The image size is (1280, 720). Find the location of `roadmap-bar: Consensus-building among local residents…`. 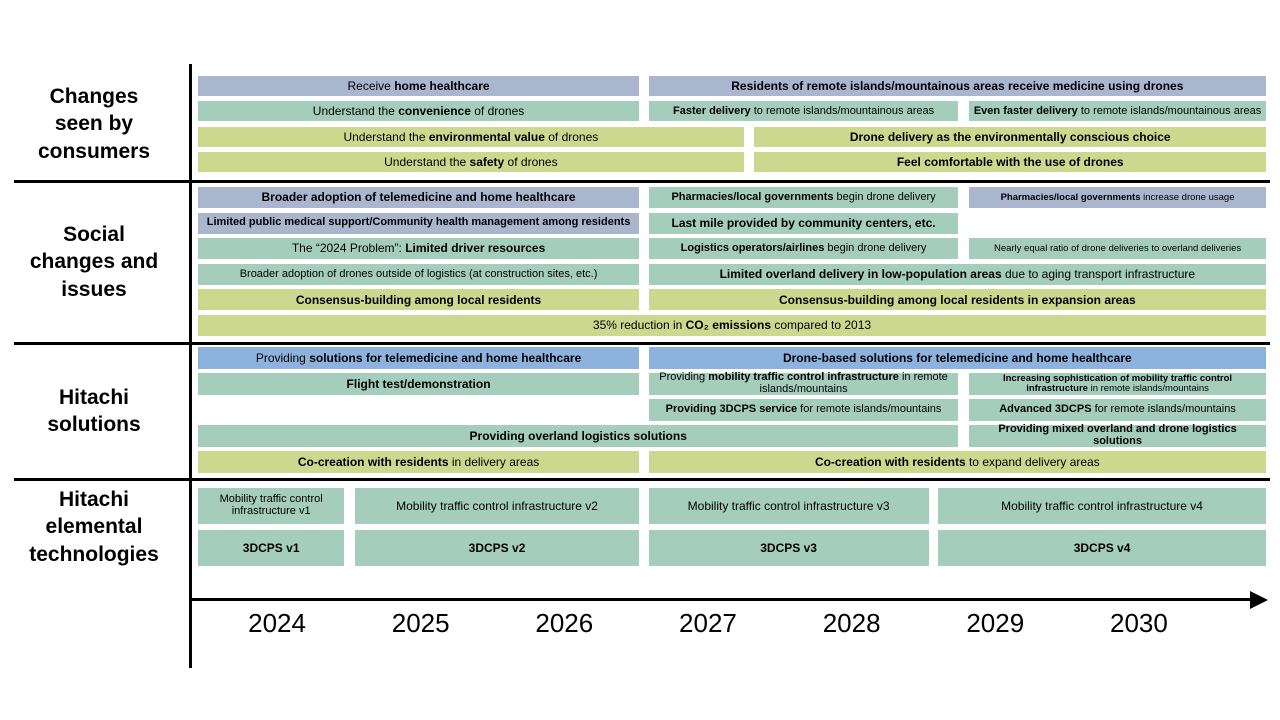

roadmap-bar: Consensus-building among local residents… is located at coordinates (957, 300).